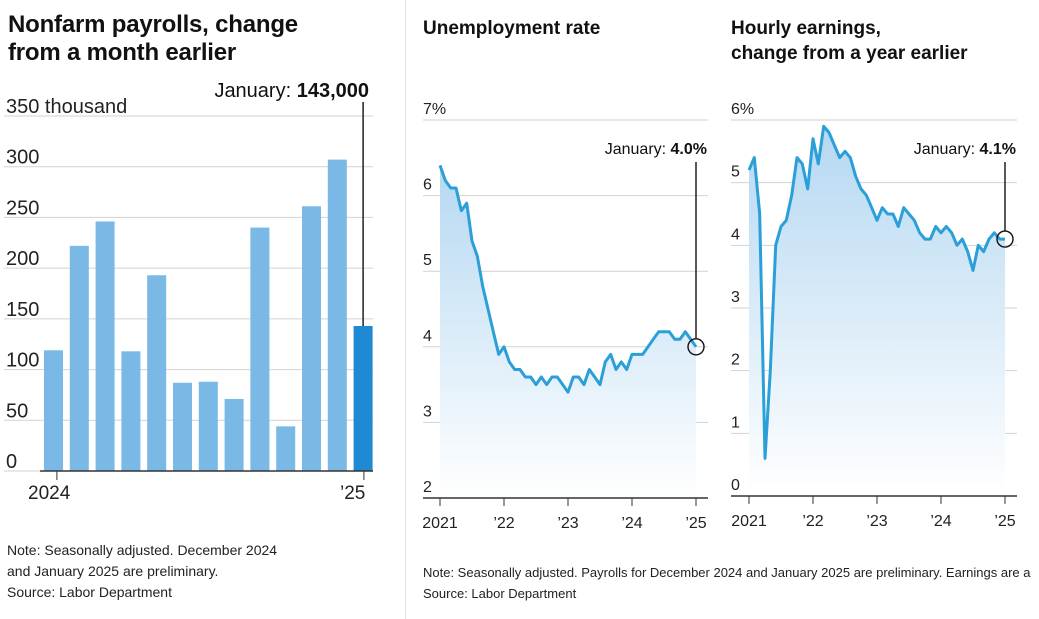  Describe the element at coordinates (22, 259) in the screenshot. I see `payrolls-ytick-label: 200` at that location.